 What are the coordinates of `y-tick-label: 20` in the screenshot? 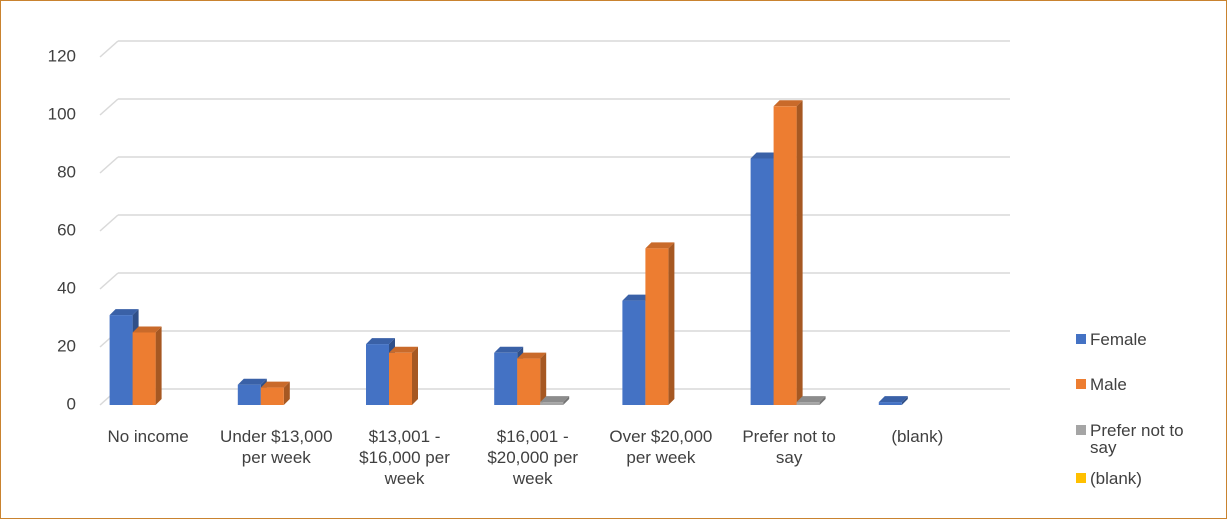 It's located at (66, 345).